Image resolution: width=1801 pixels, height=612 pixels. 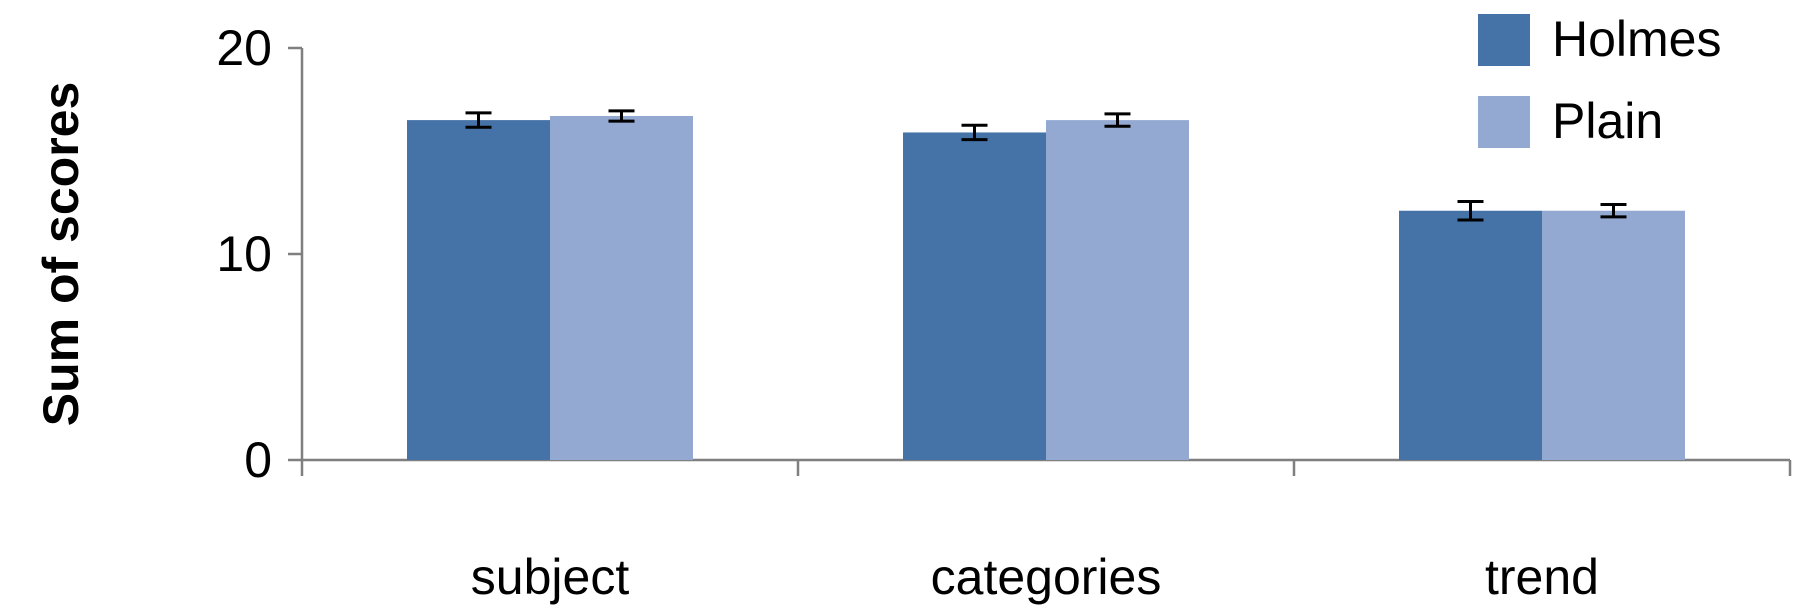 I want to click on legend: Holmes Plain, so click(x=1599, y=80).